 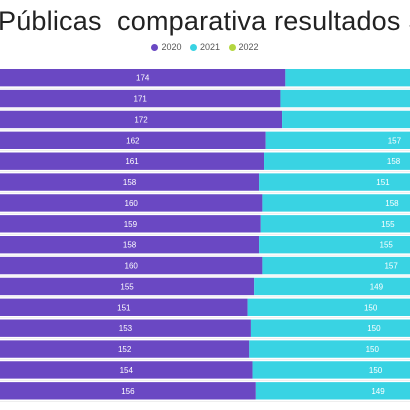 I want to click on value-label-2021-row-16: 149, so click(x=378, y=391).